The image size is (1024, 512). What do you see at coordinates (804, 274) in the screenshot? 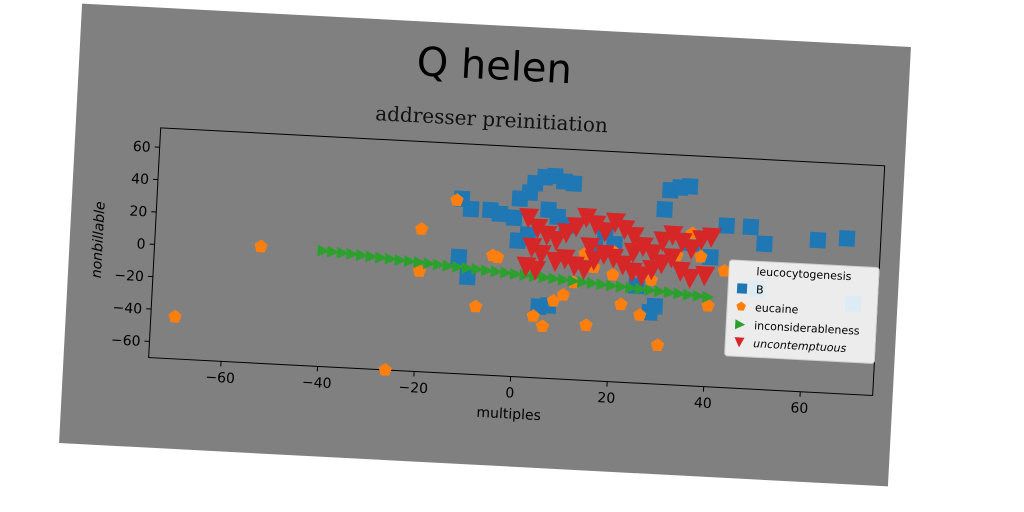
I see `legend-title: leucocytogenesis` at bounding box center [804, 274].